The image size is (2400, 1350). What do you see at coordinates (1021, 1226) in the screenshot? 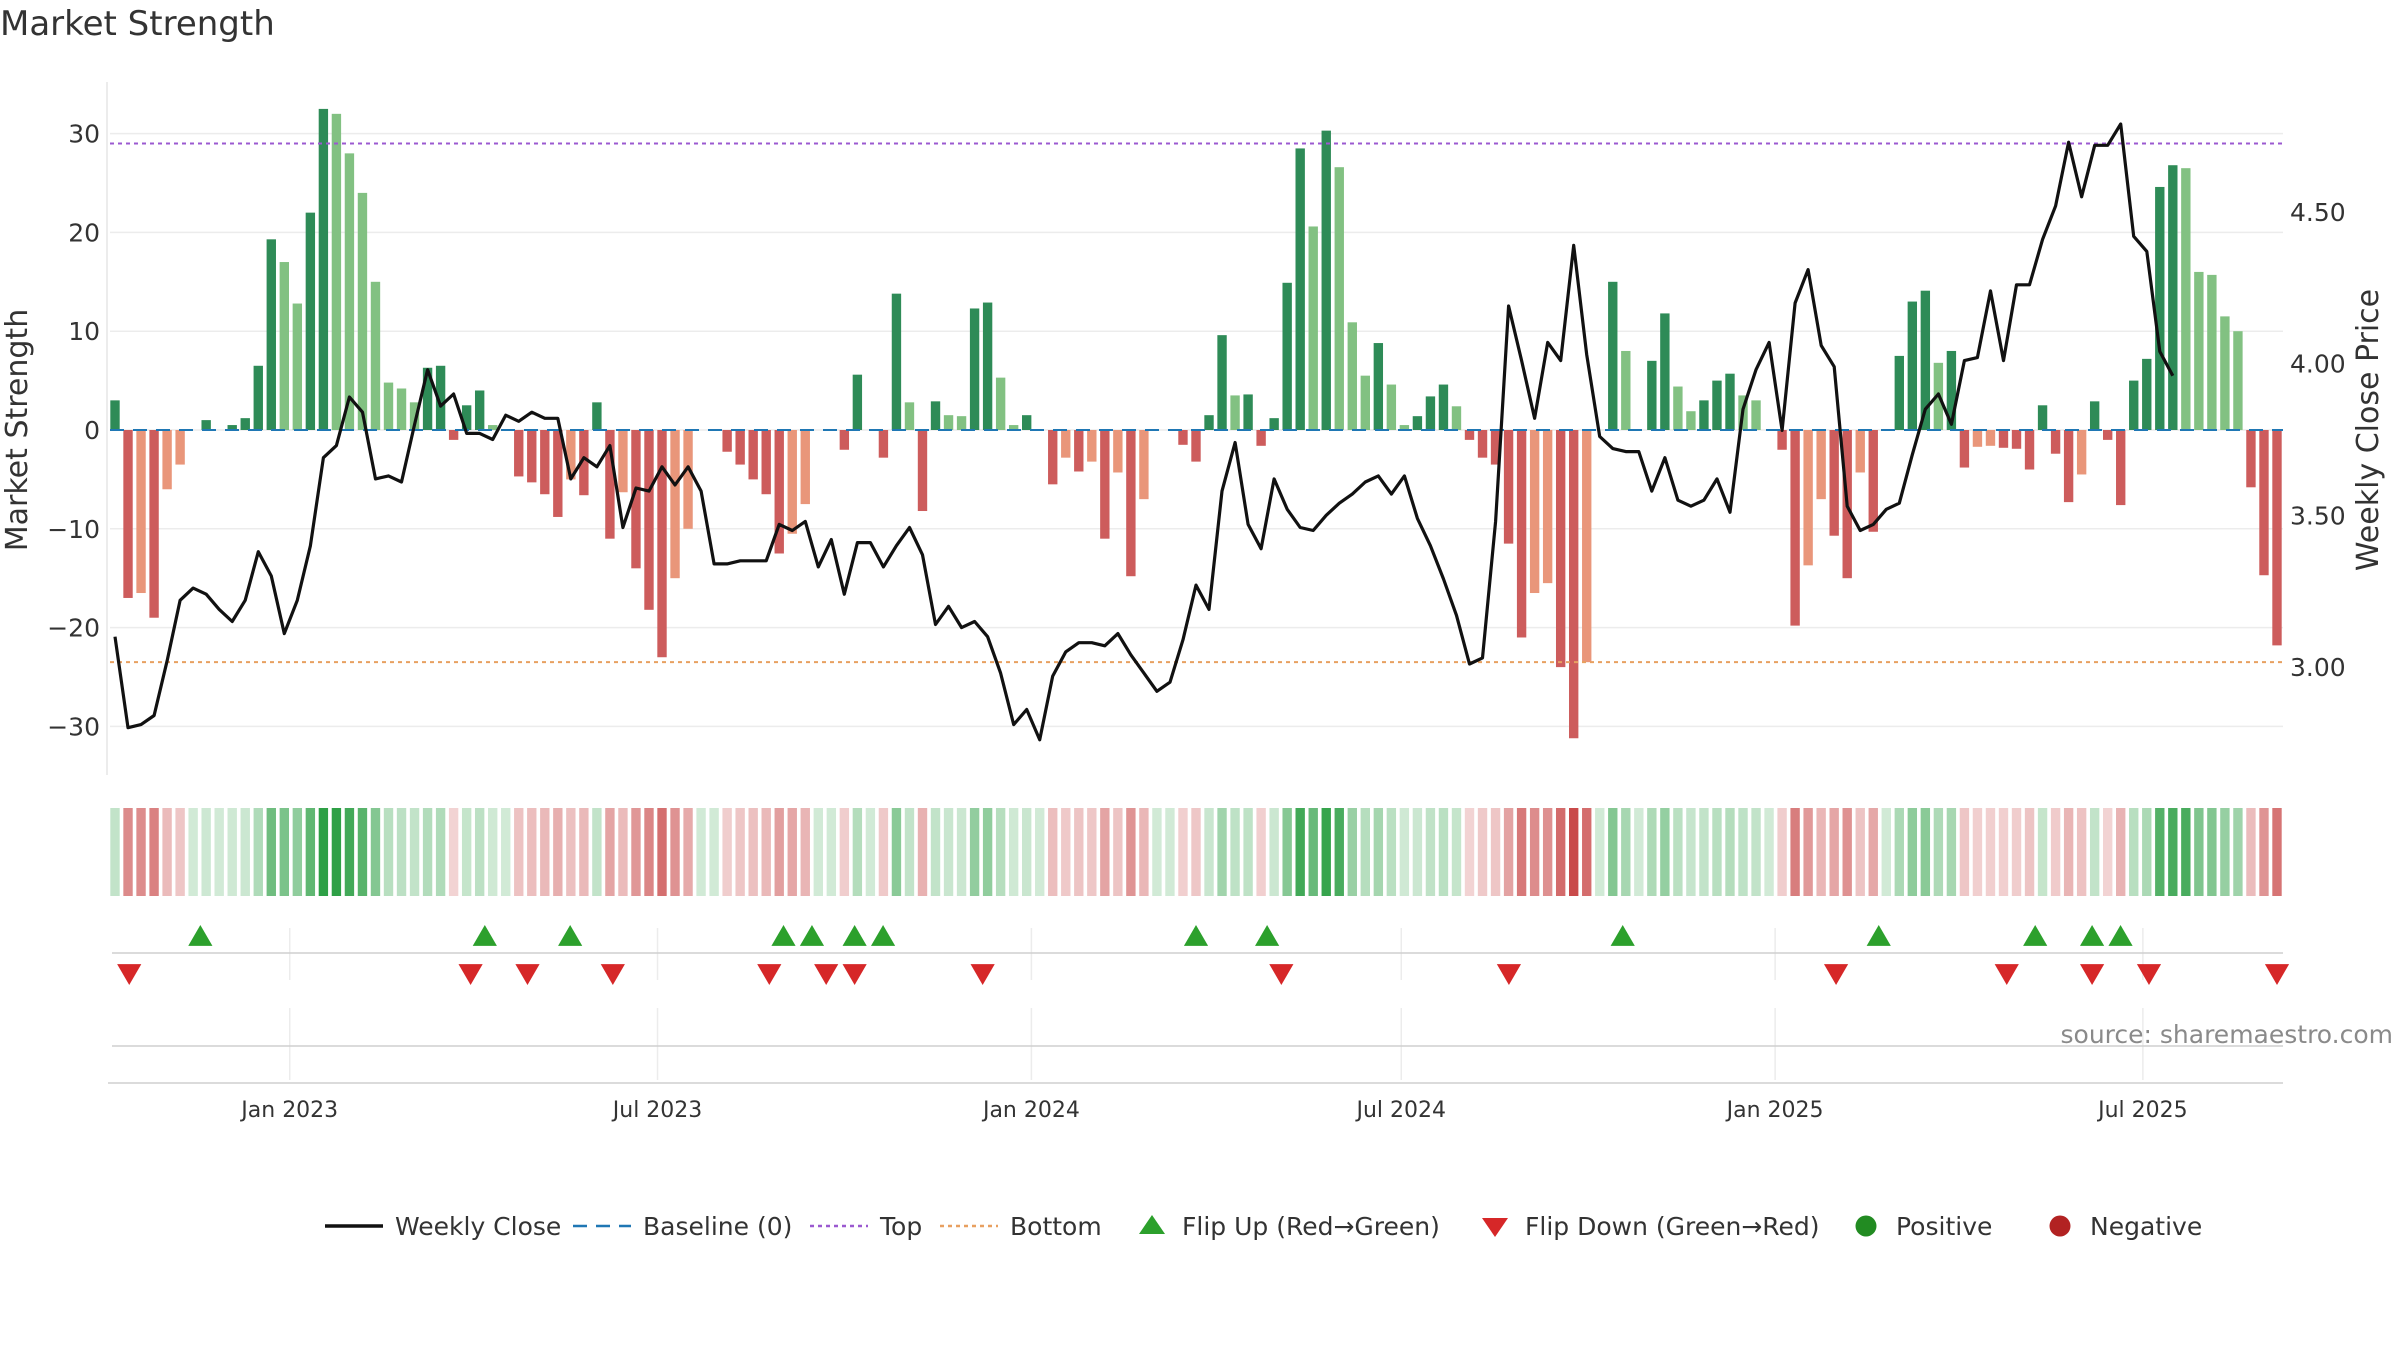
I see `legend-item: Bottom` at bounding box center [1021, 1226].